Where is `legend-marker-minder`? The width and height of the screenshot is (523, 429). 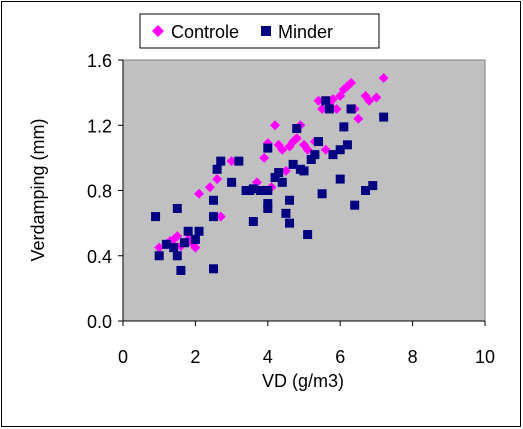 legend-marker-minder is located at coordinates (266, 31).